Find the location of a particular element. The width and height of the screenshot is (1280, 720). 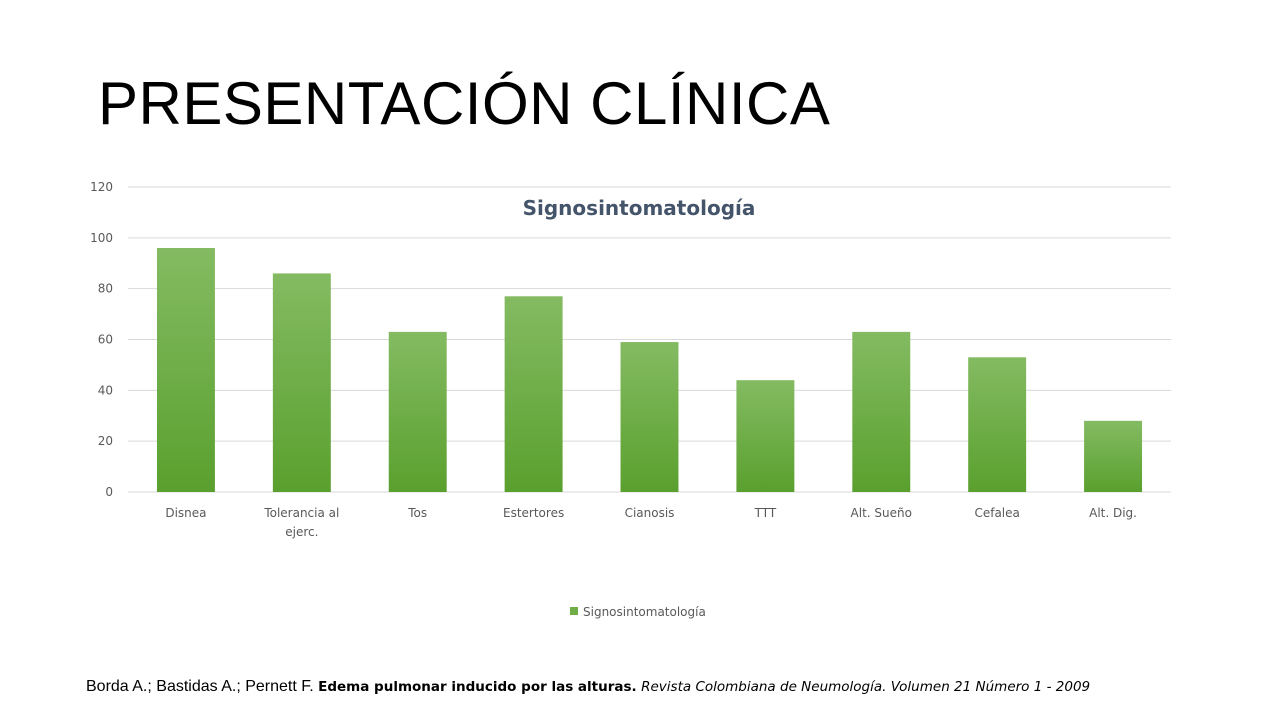

y-tick-label: 60 is located at coordinates (105, 340).